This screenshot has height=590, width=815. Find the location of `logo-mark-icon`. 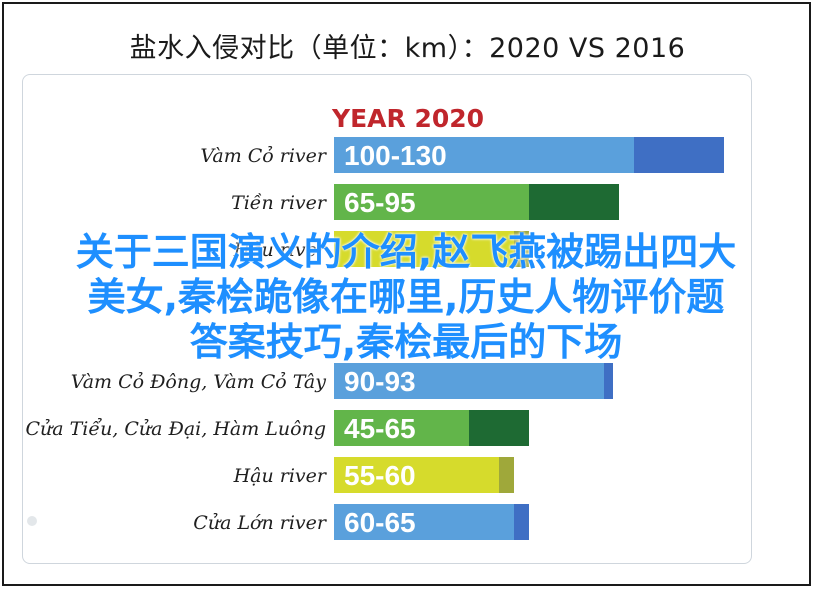

logo-mark-icon is located at coordinates (32, 521).